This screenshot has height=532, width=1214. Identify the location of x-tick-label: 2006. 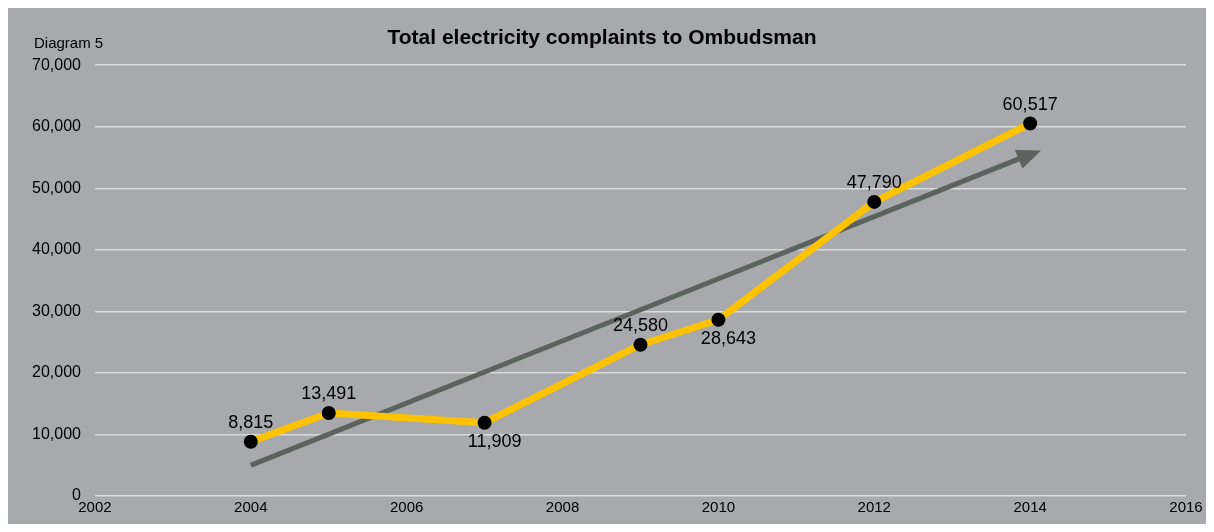
(406, 507).